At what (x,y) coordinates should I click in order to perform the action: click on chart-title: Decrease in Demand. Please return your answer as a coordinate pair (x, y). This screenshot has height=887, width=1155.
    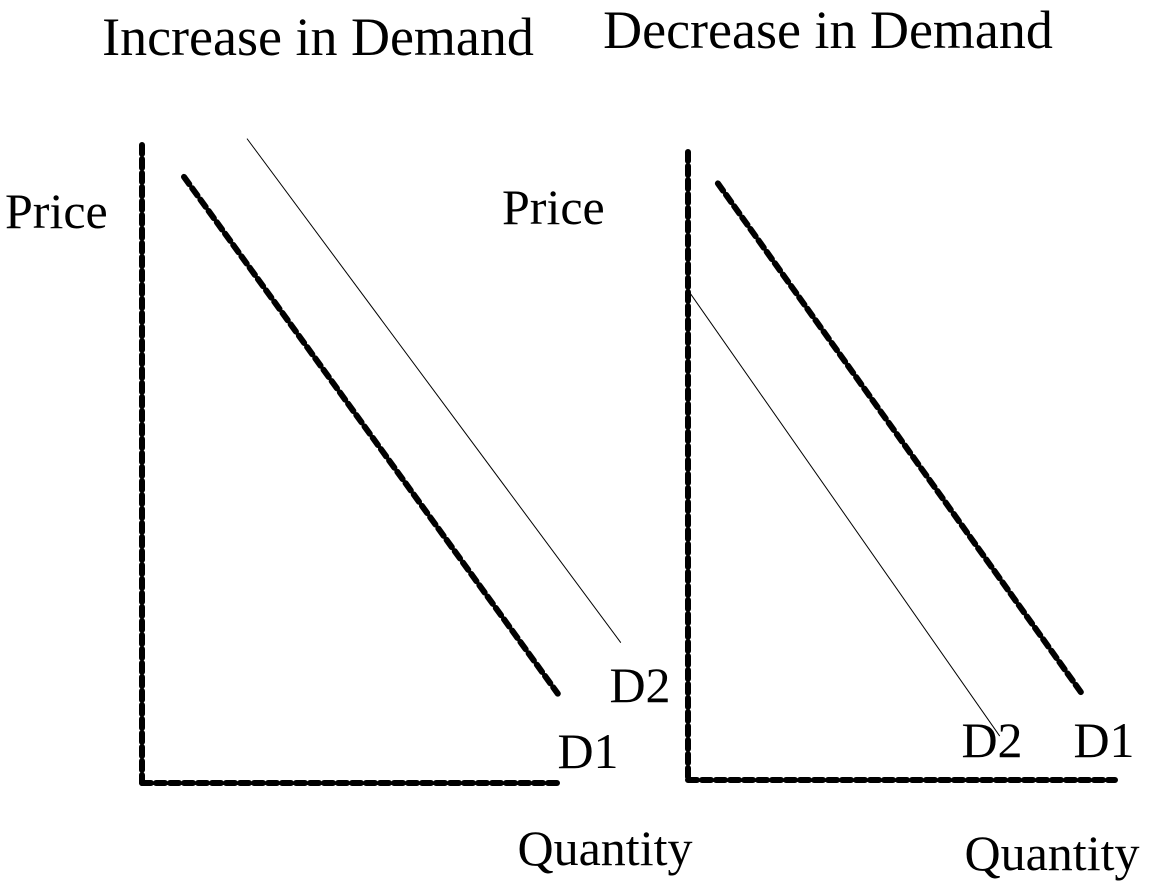
    Looking at the image, I should click on (828, 30).